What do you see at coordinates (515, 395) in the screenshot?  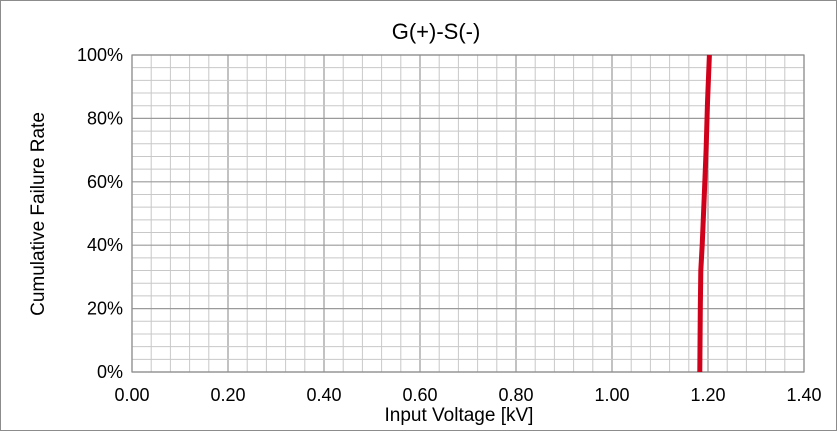 I see `x-tick-label: 0.80` at bounding box center [515, 395].